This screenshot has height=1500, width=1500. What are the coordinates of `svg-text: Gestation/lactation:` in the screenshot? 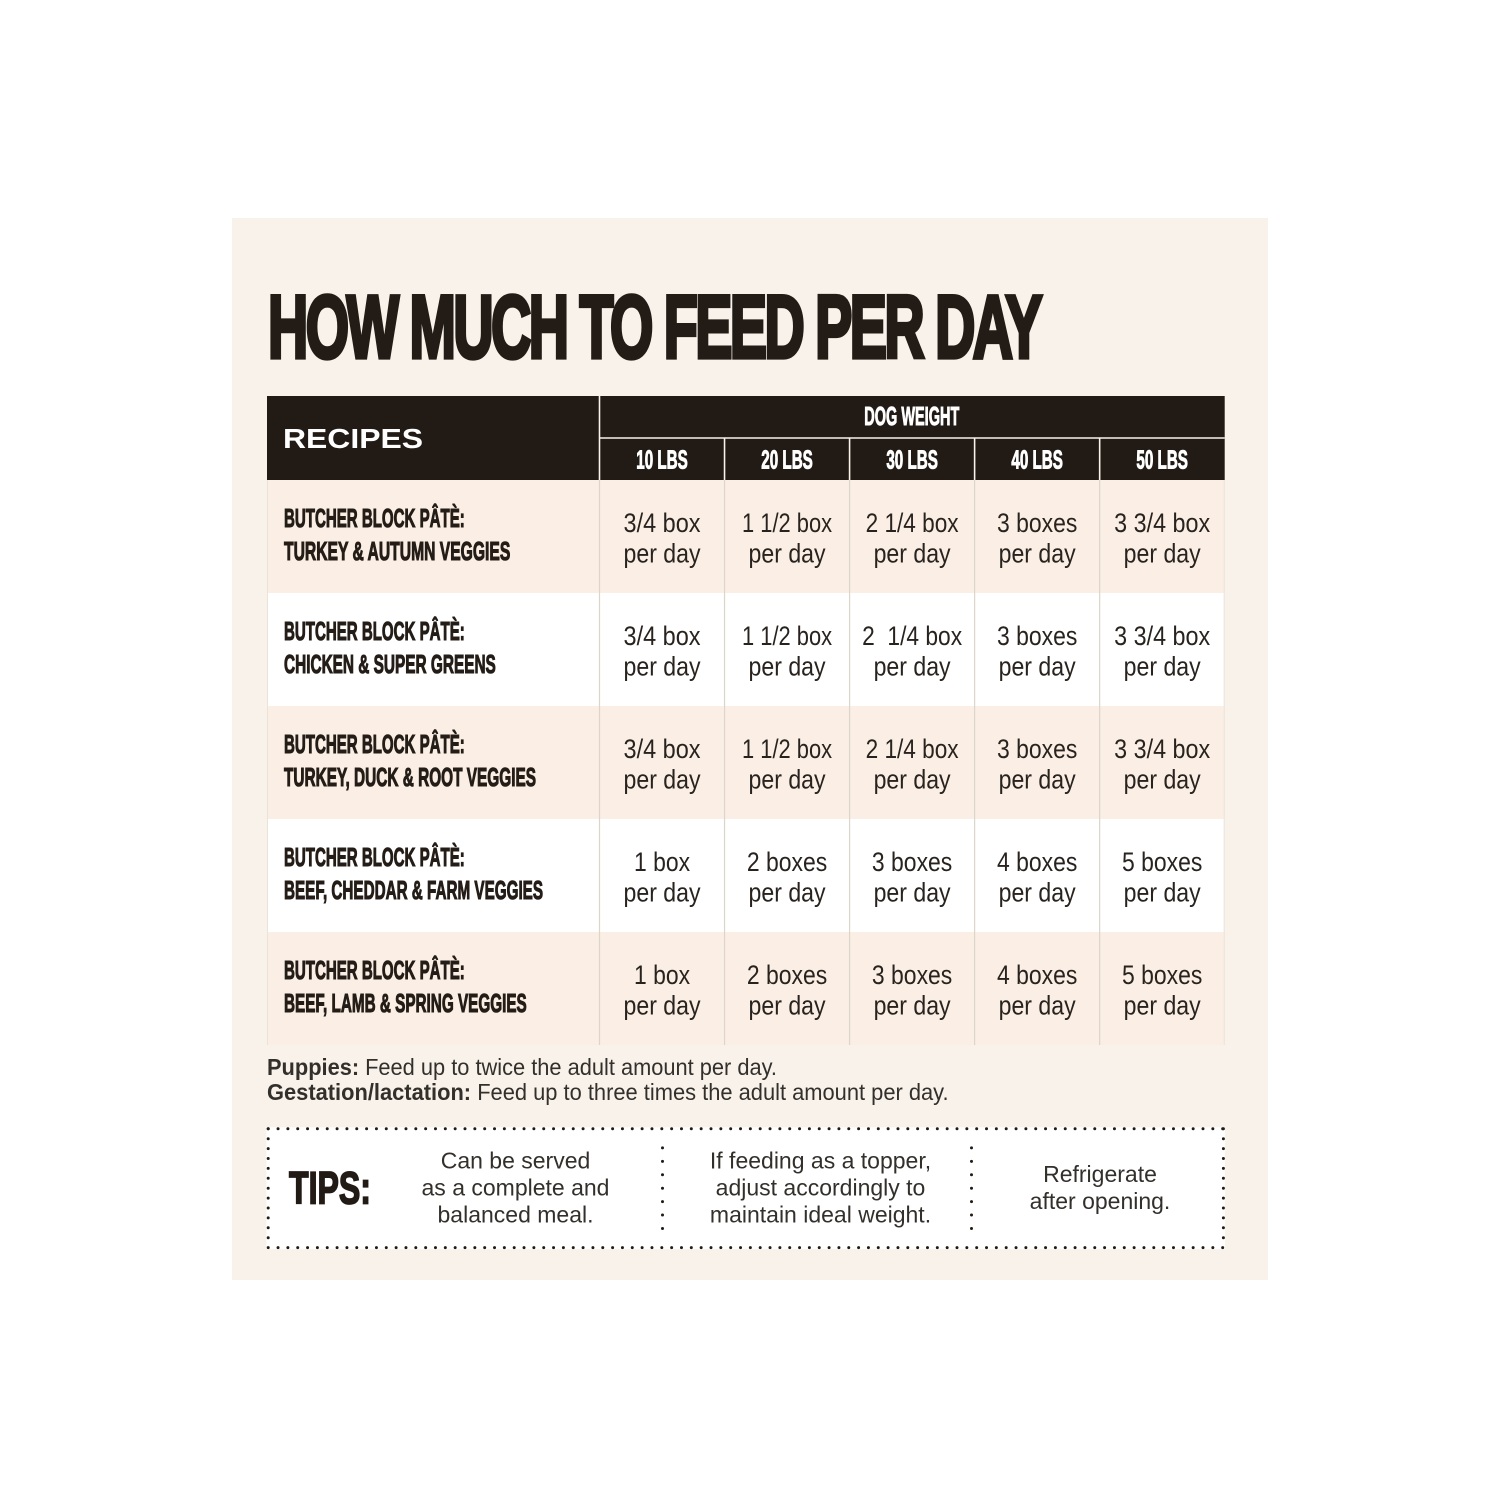 It's located at (369, 1092).